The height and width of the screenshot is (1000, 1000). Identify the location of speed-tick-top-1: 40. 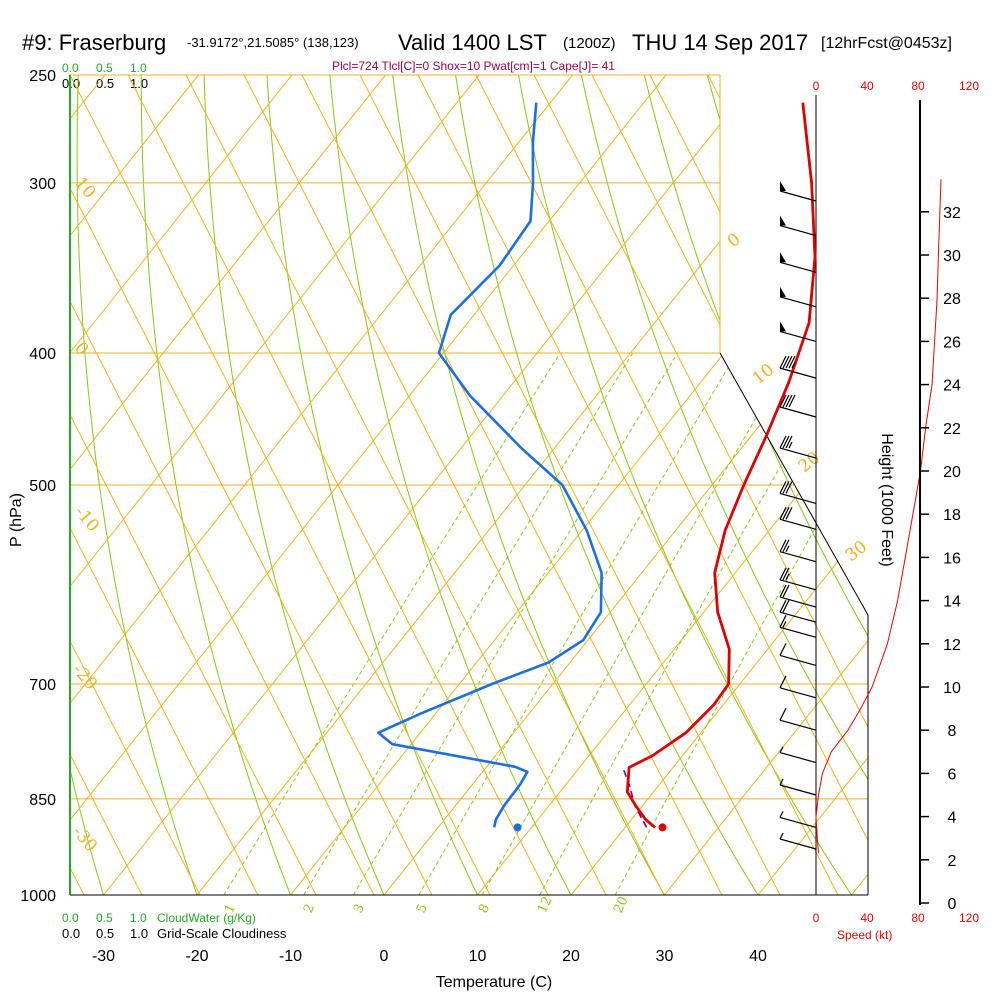
(867, 86).